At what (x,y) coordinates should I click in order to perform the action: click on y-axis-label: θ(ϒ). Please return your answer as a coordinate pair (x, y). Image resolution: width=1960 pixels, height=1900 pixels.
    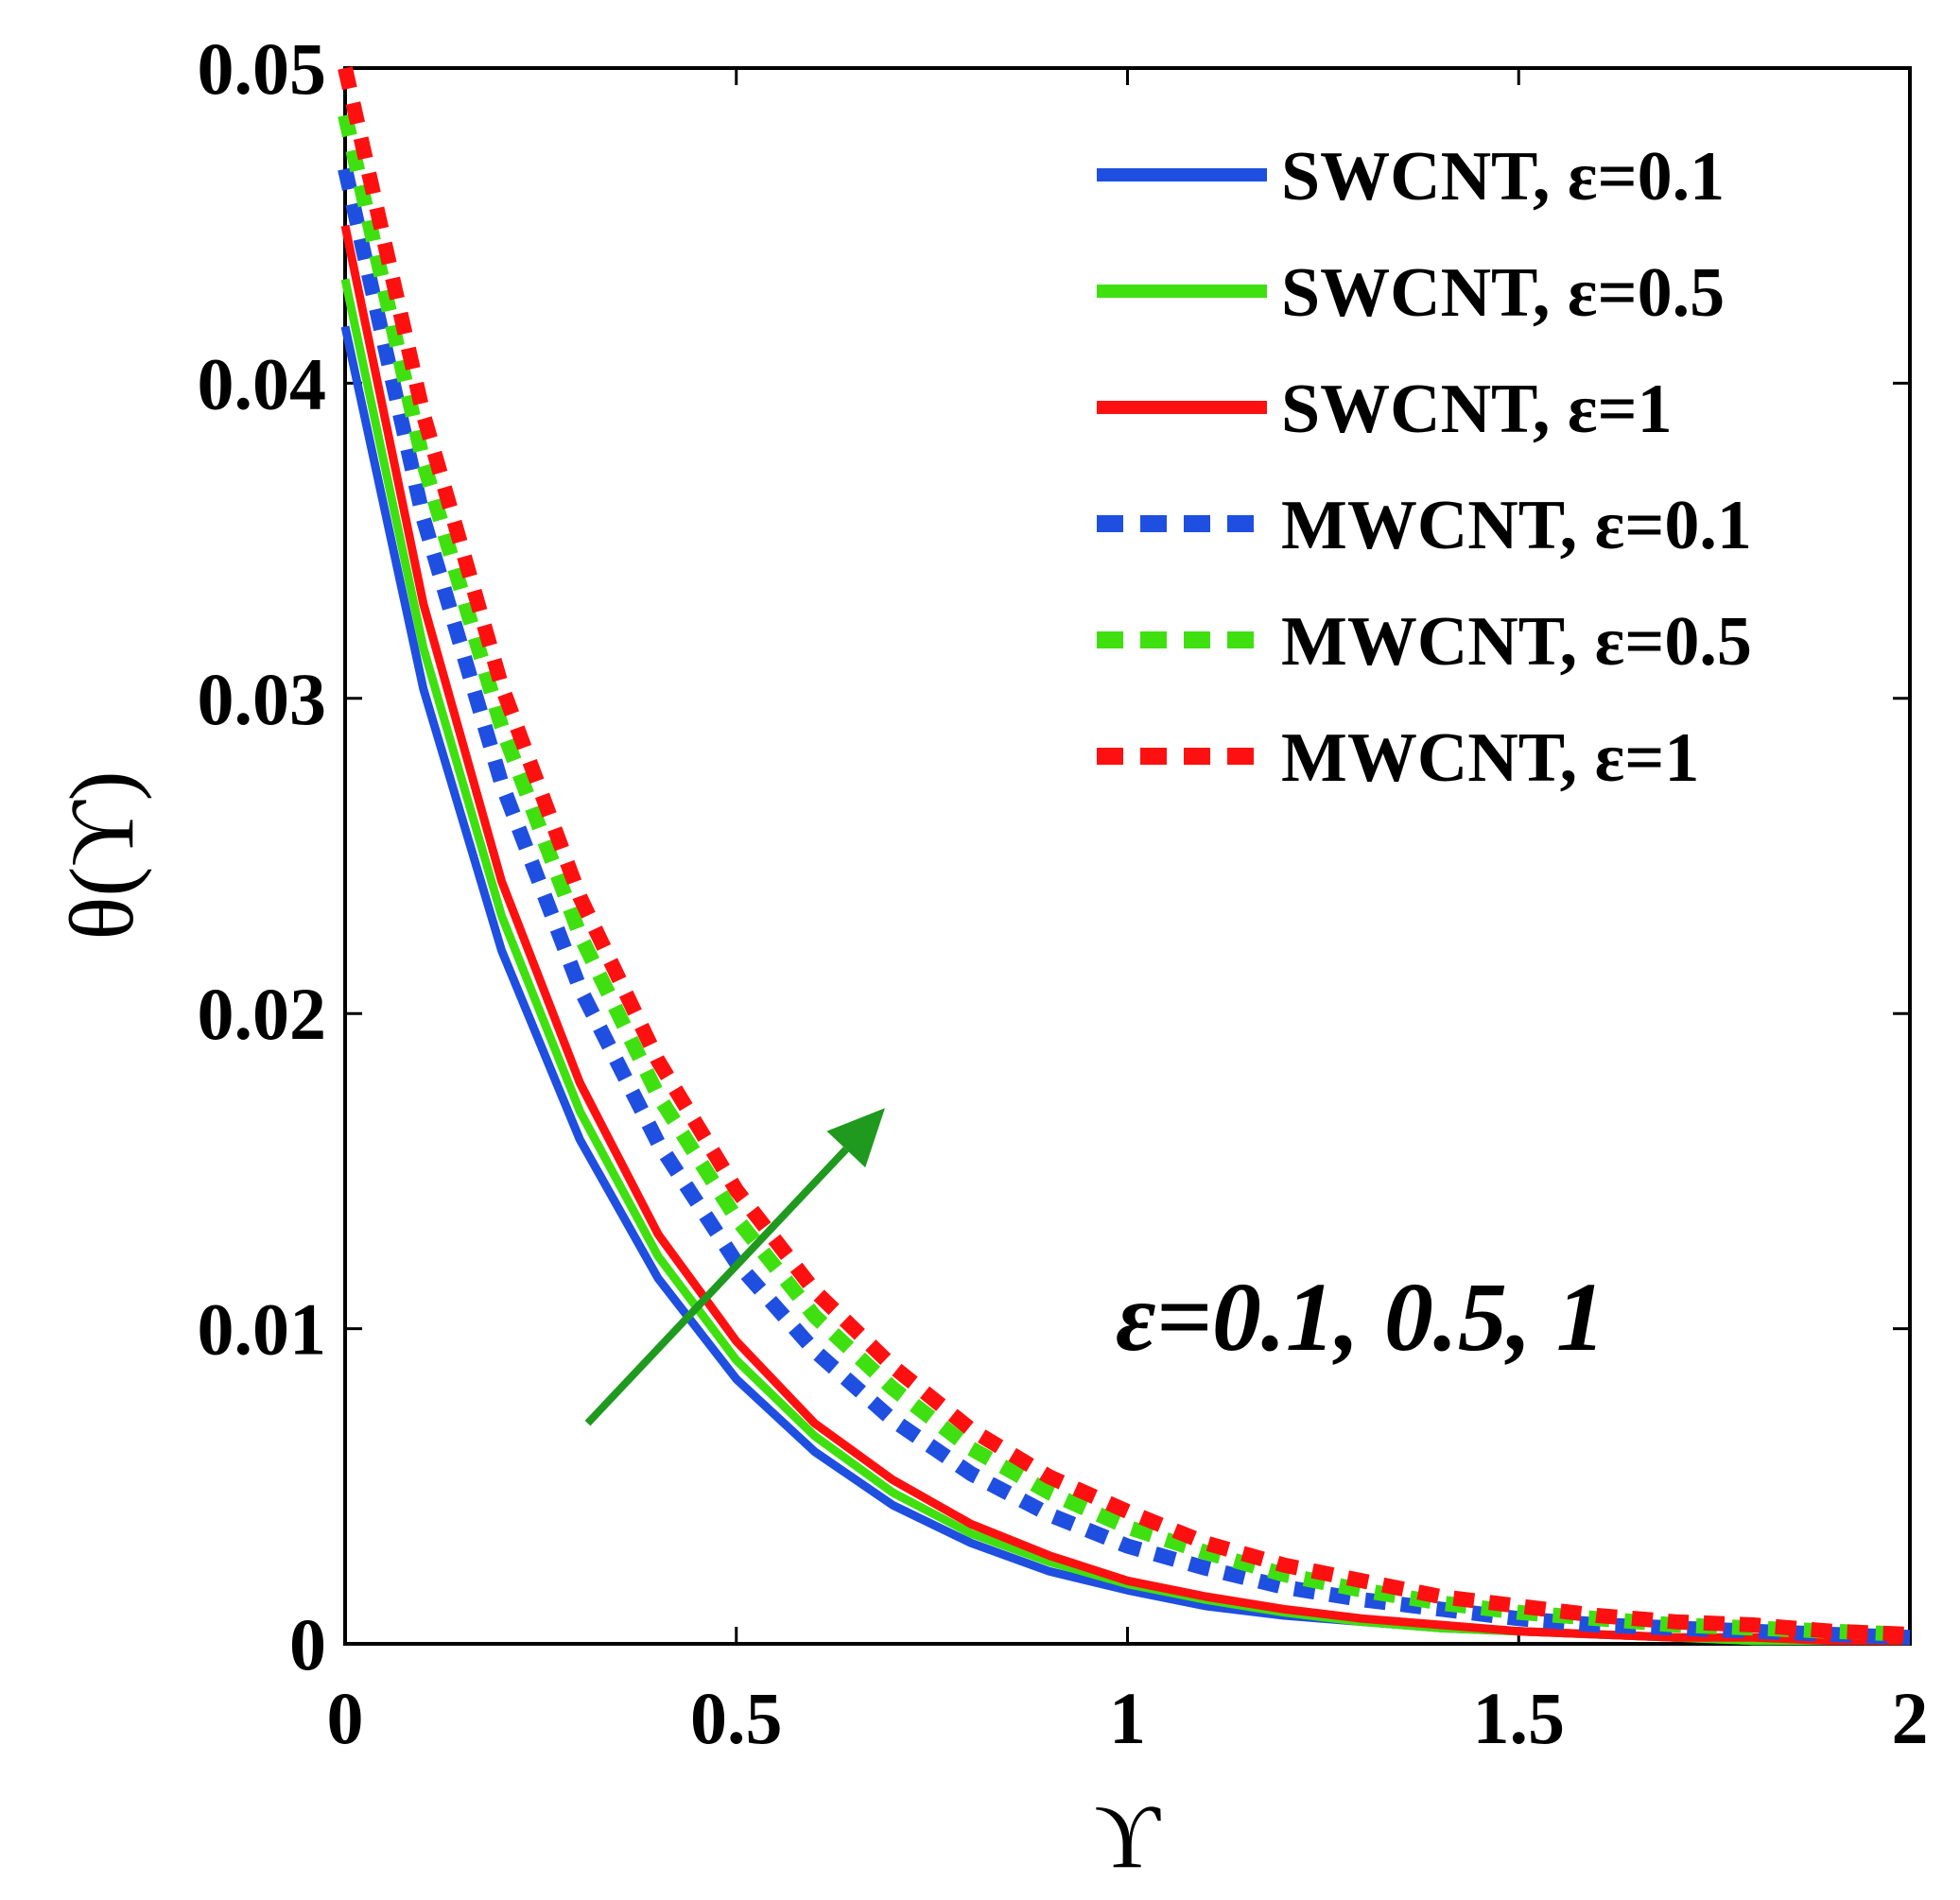
    Looking at the image, I should click on (102, 855).